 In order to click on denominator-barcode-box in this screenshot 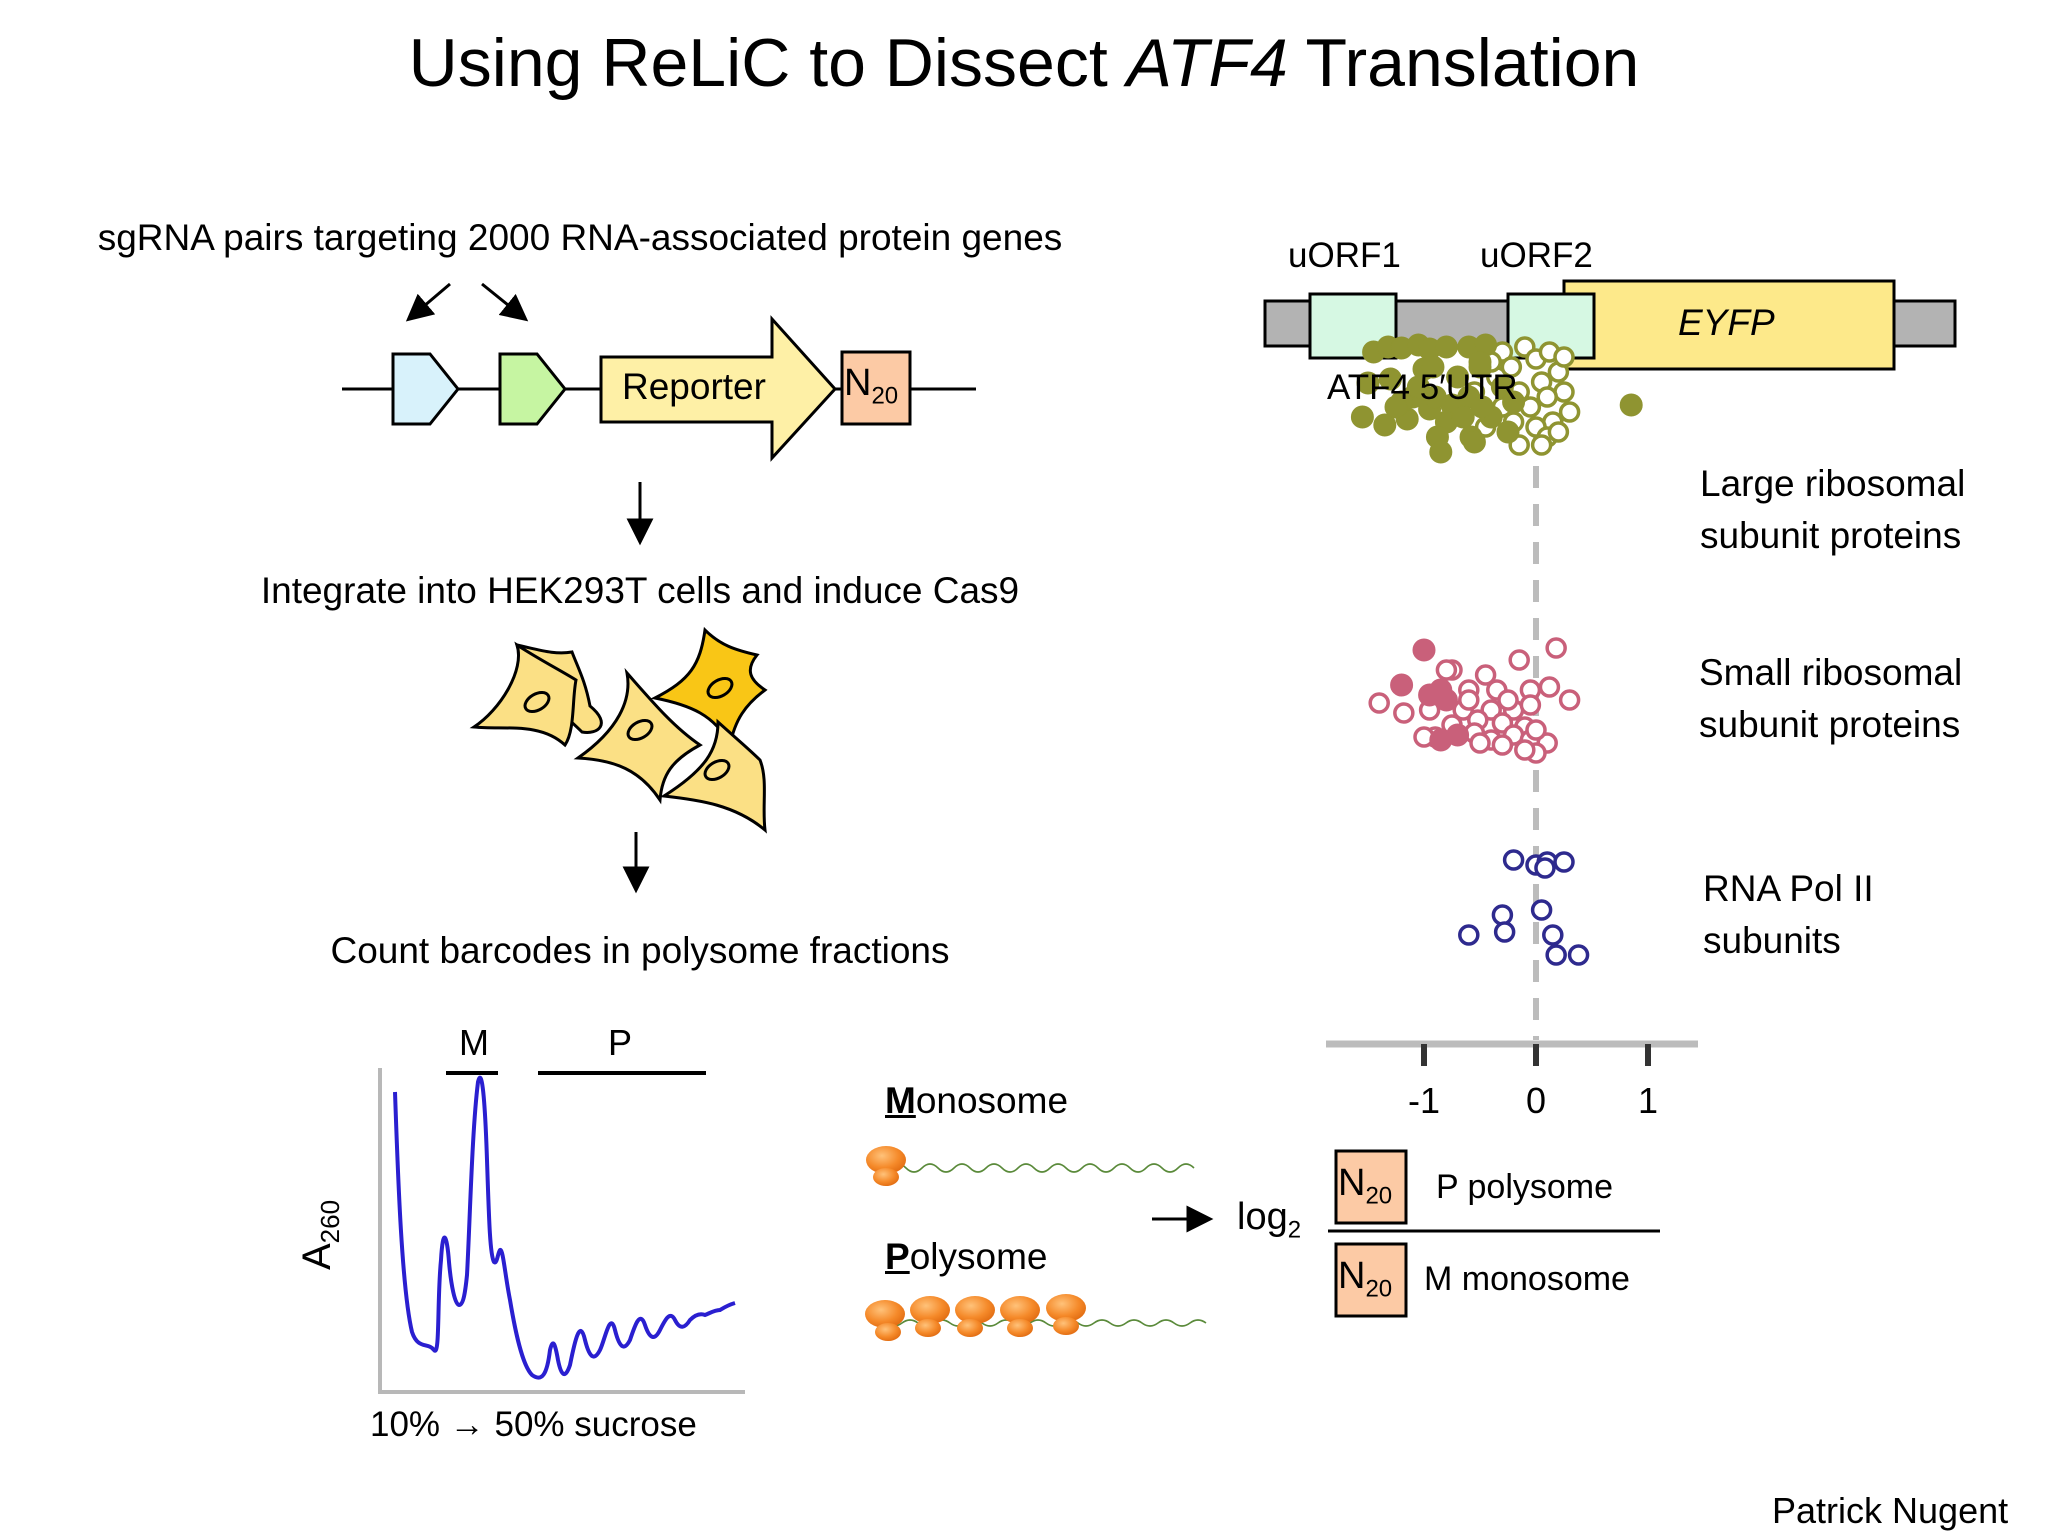, I will do `click(1371, 1280)`.